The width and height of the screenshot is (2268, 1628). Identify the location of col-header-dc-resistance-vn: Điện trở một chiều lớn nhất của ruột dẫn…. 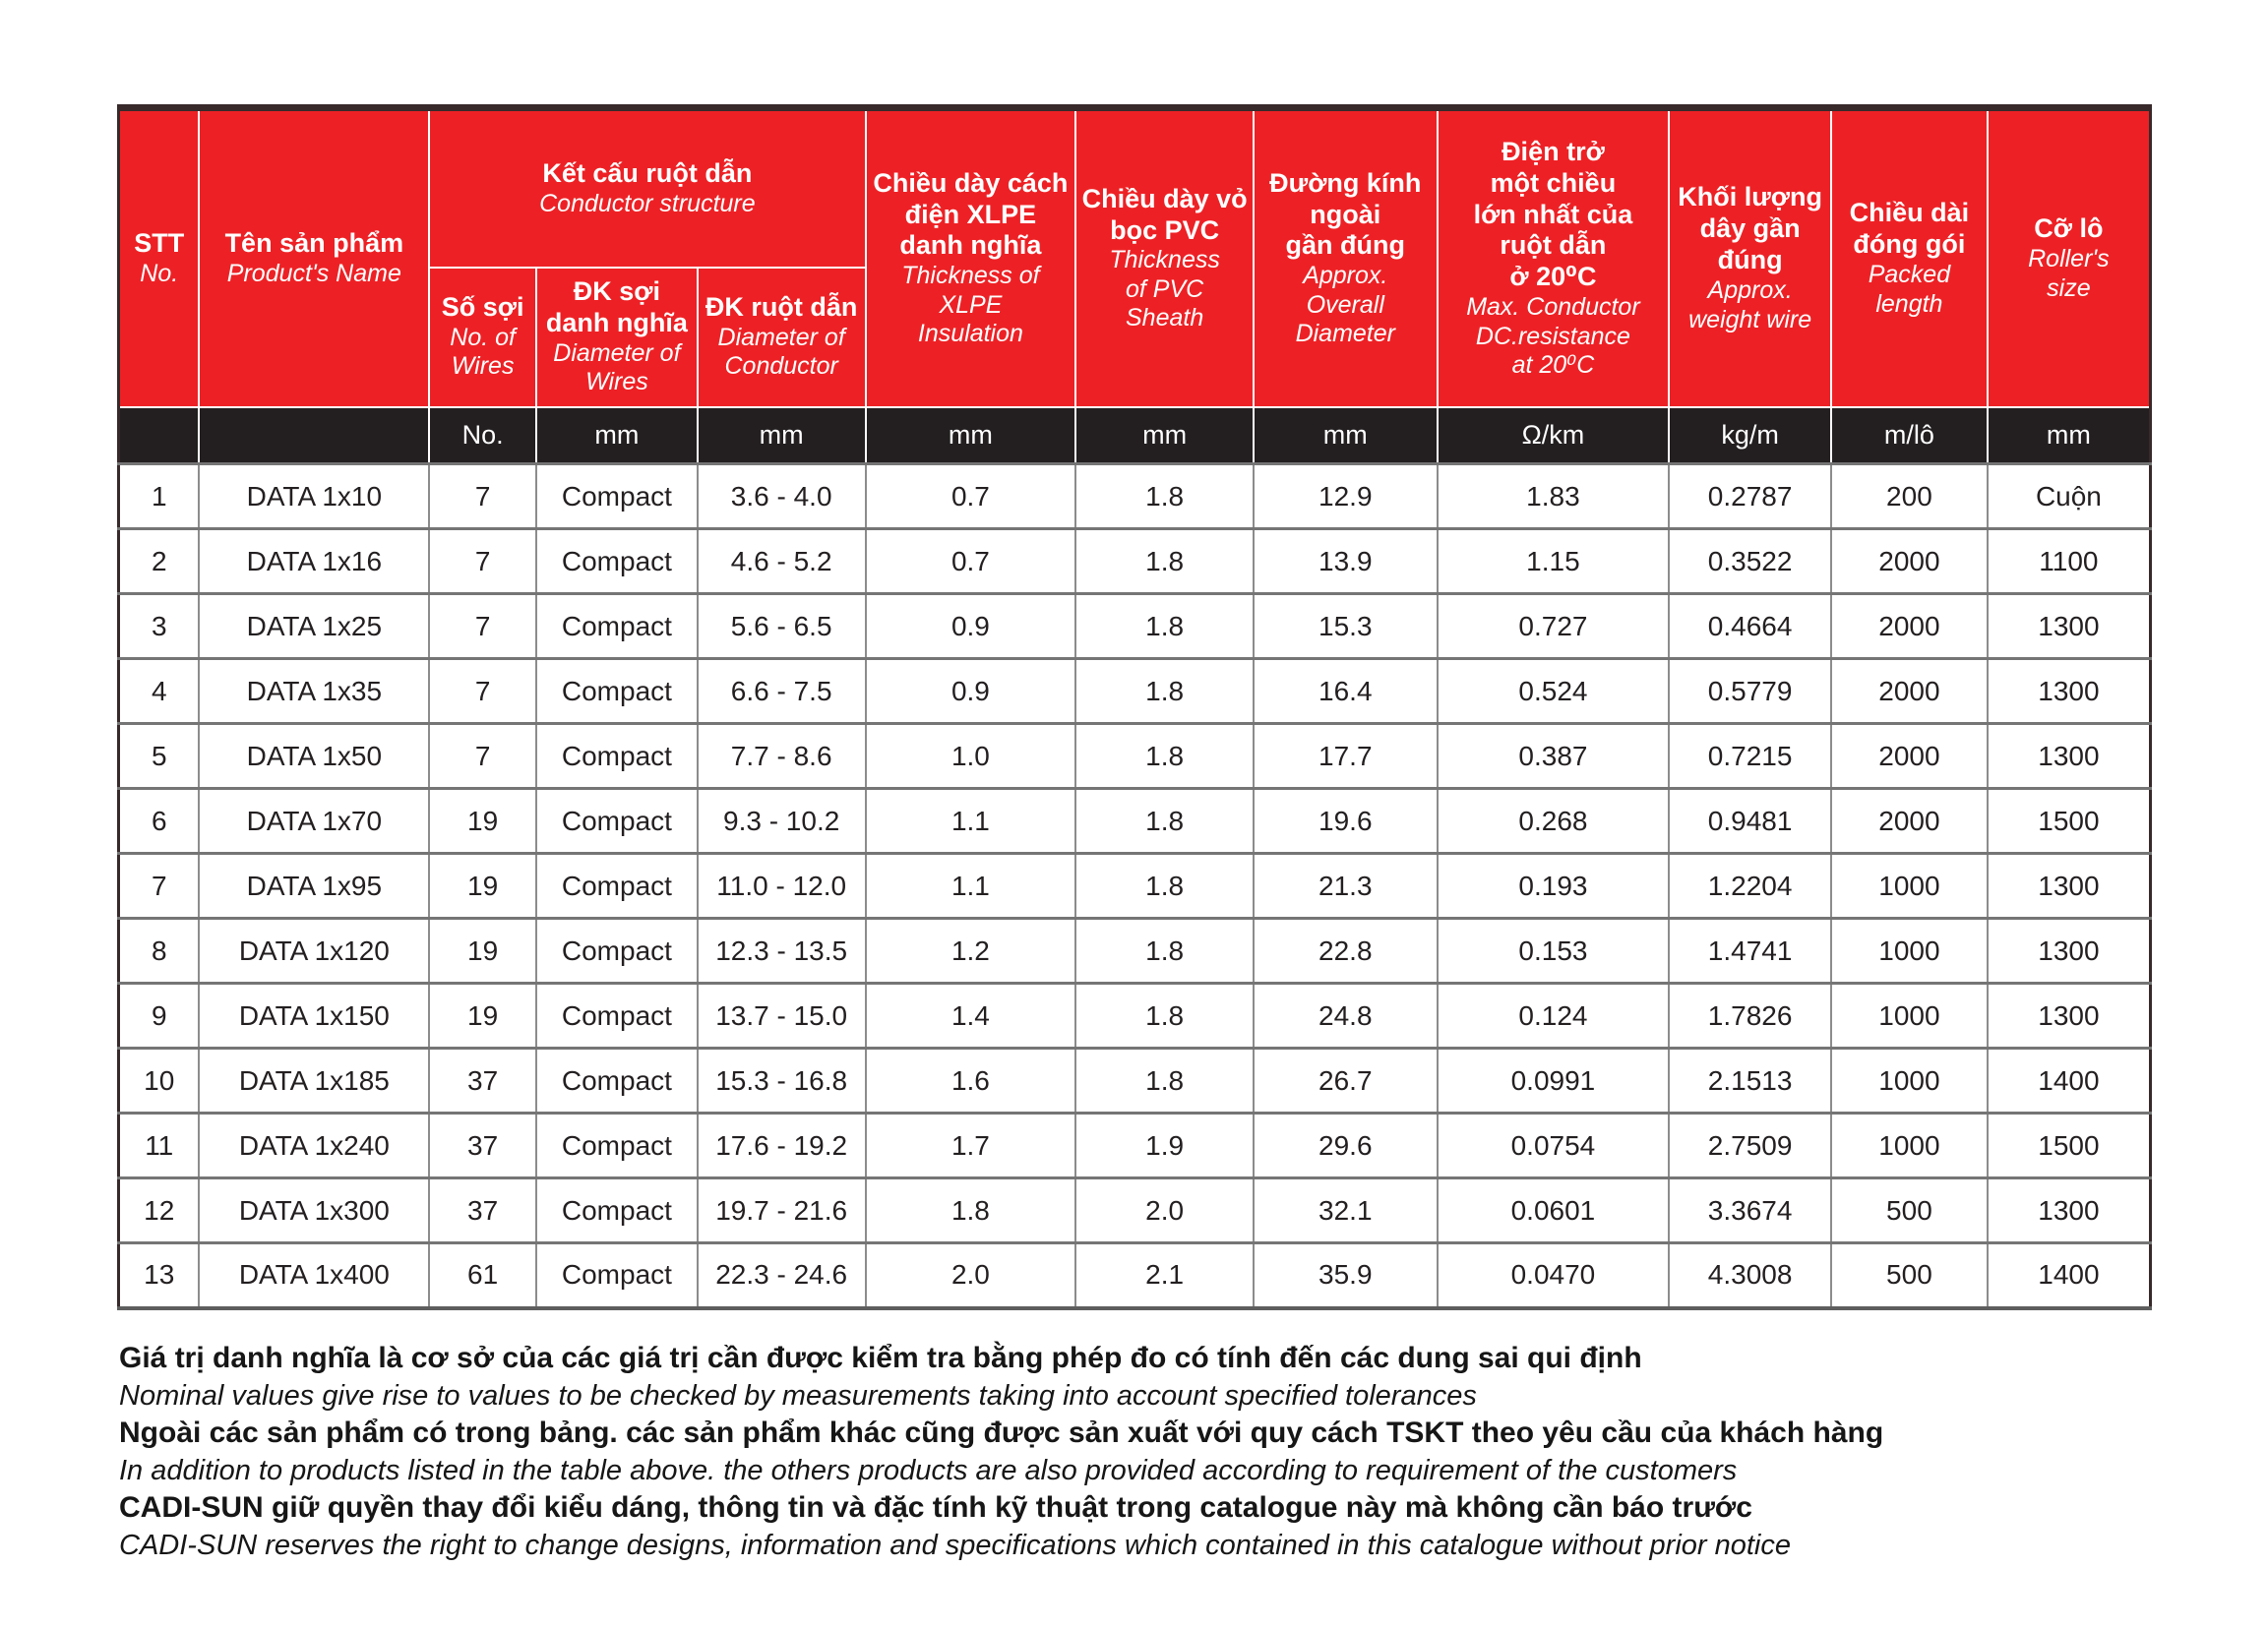
(1553, 214).